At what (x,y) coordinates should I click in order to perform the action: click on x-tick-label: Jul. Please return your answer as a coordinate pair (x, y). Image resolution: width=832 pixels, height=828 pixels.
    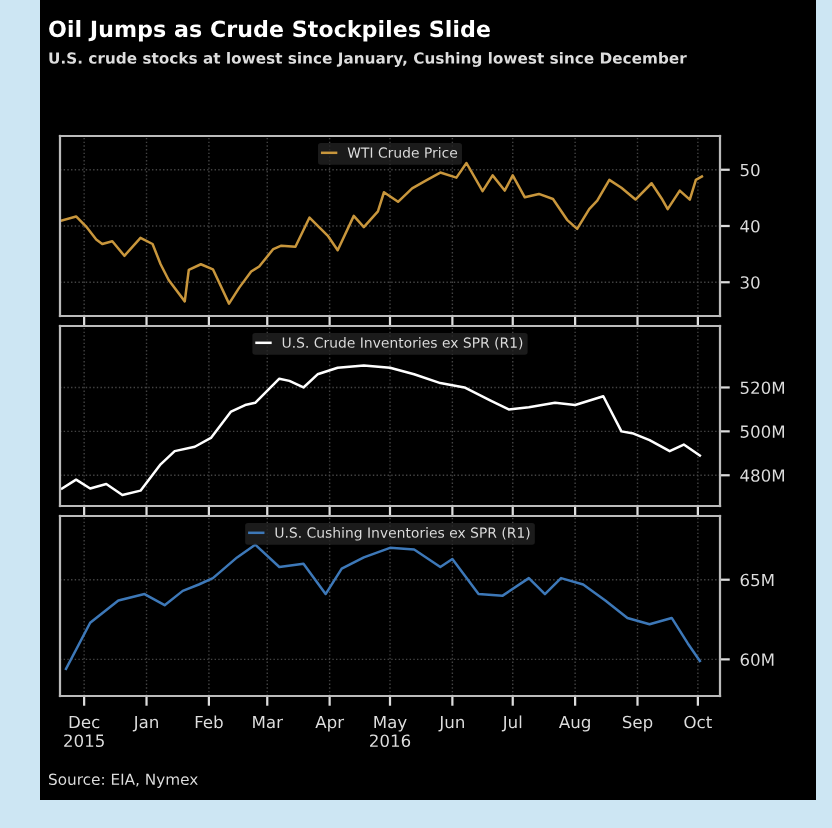
    Looking at the image, I should click on (511, 723).